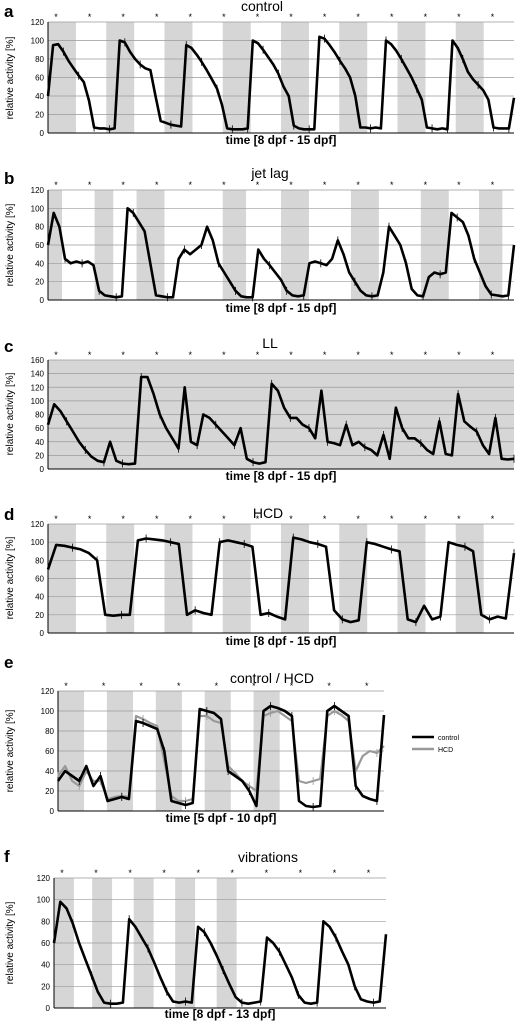  Describe the element at coordinates (269, 173) in the screenshot. I see `chart-title: jet lag` at that location.